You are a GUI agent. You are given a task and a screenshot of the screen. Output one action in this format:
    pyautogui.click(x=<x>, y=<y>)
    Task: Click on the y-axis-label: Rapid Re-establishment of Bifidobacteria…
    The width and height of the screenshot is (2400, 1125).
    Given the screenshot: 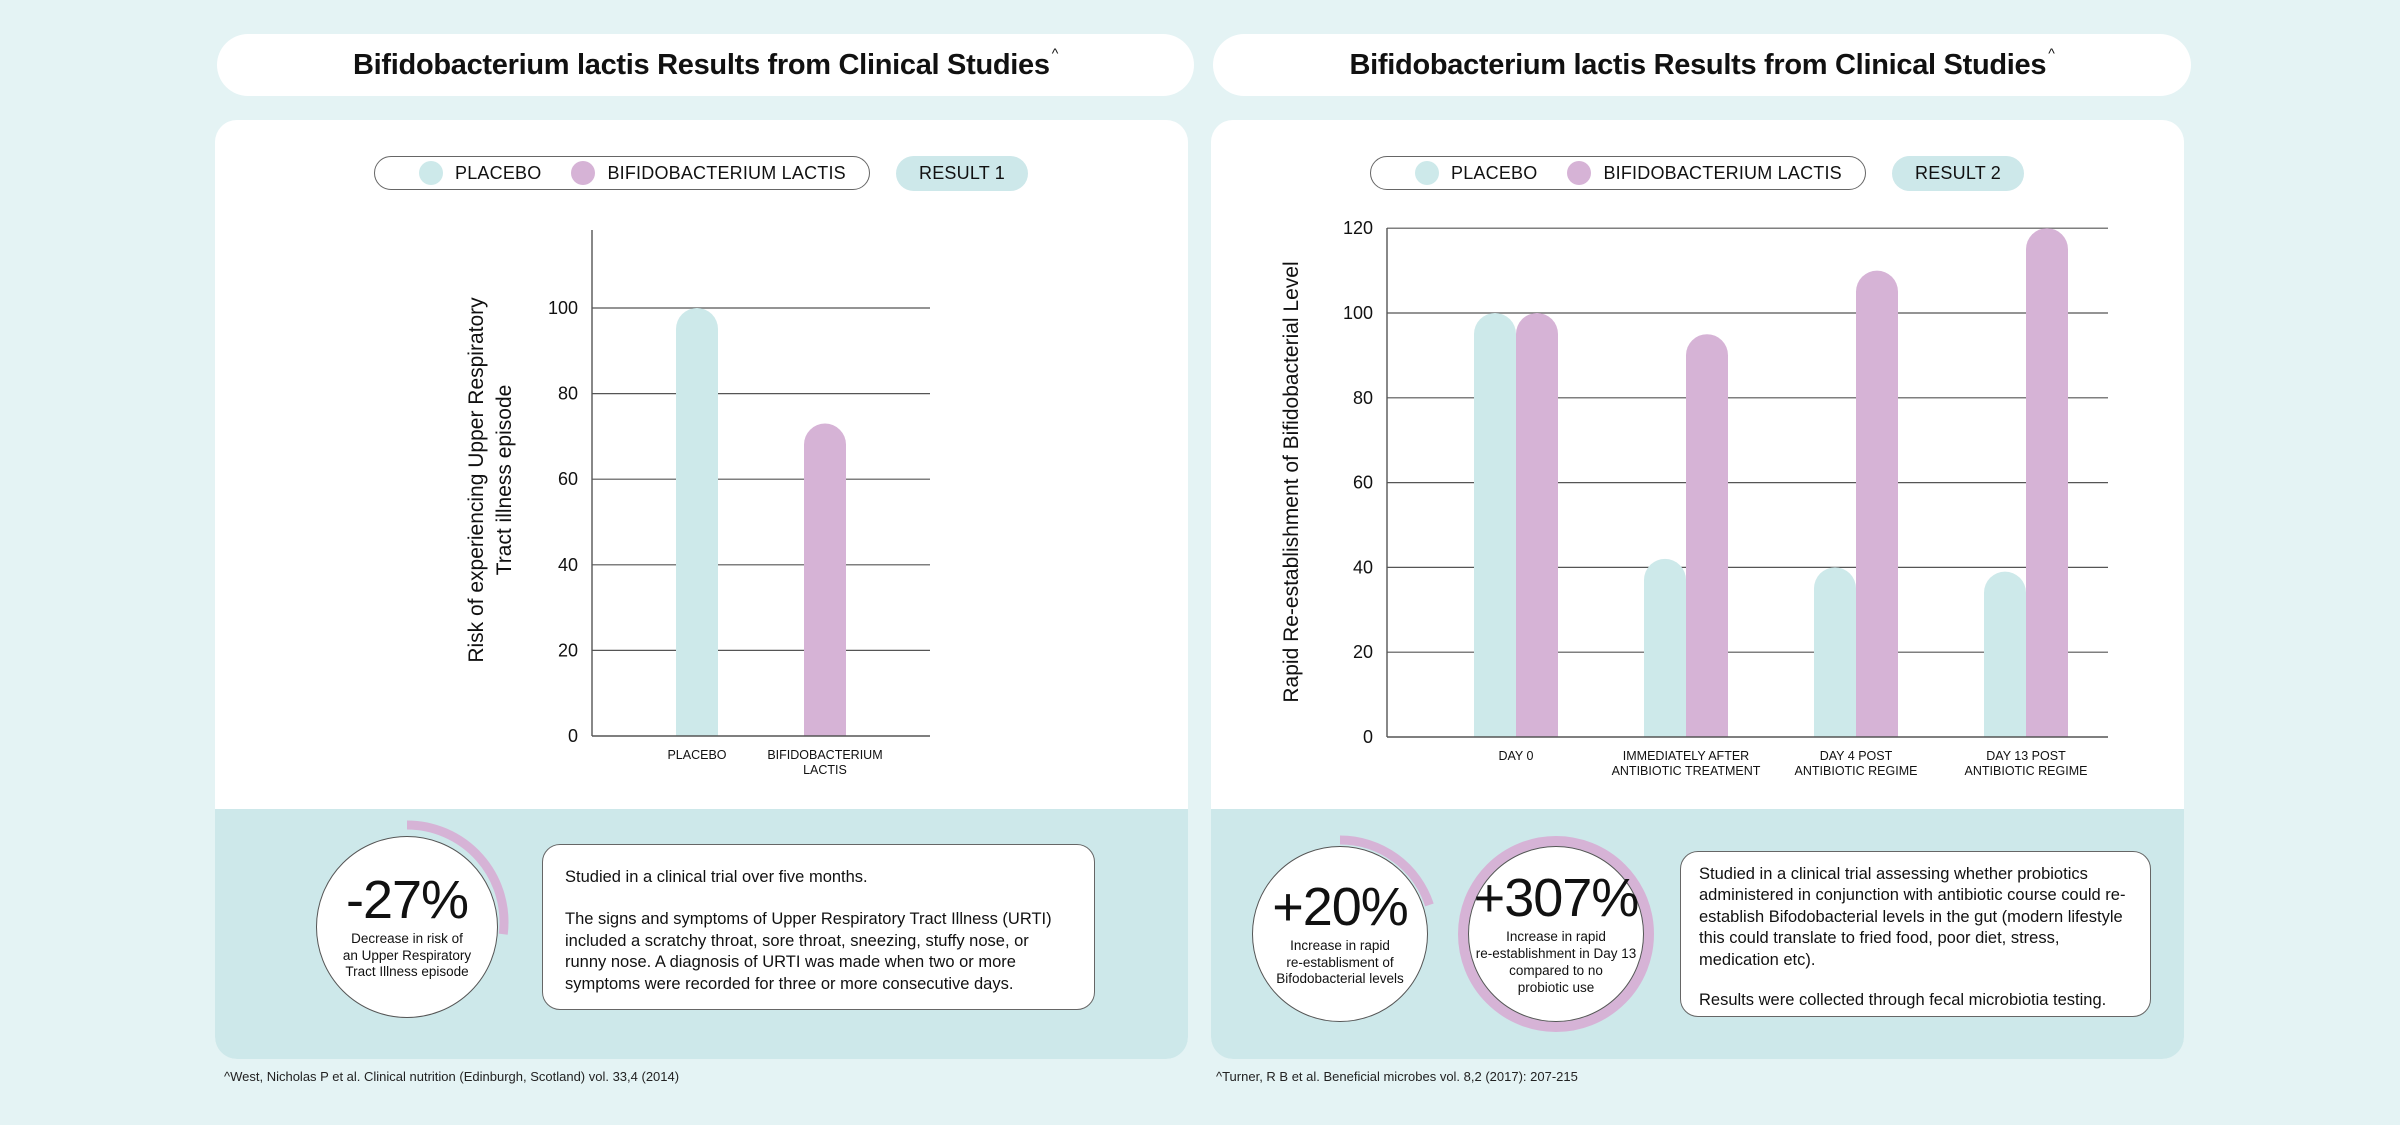 What is the action you would take?
    pyautogui.click(x=1291, y=481)
    